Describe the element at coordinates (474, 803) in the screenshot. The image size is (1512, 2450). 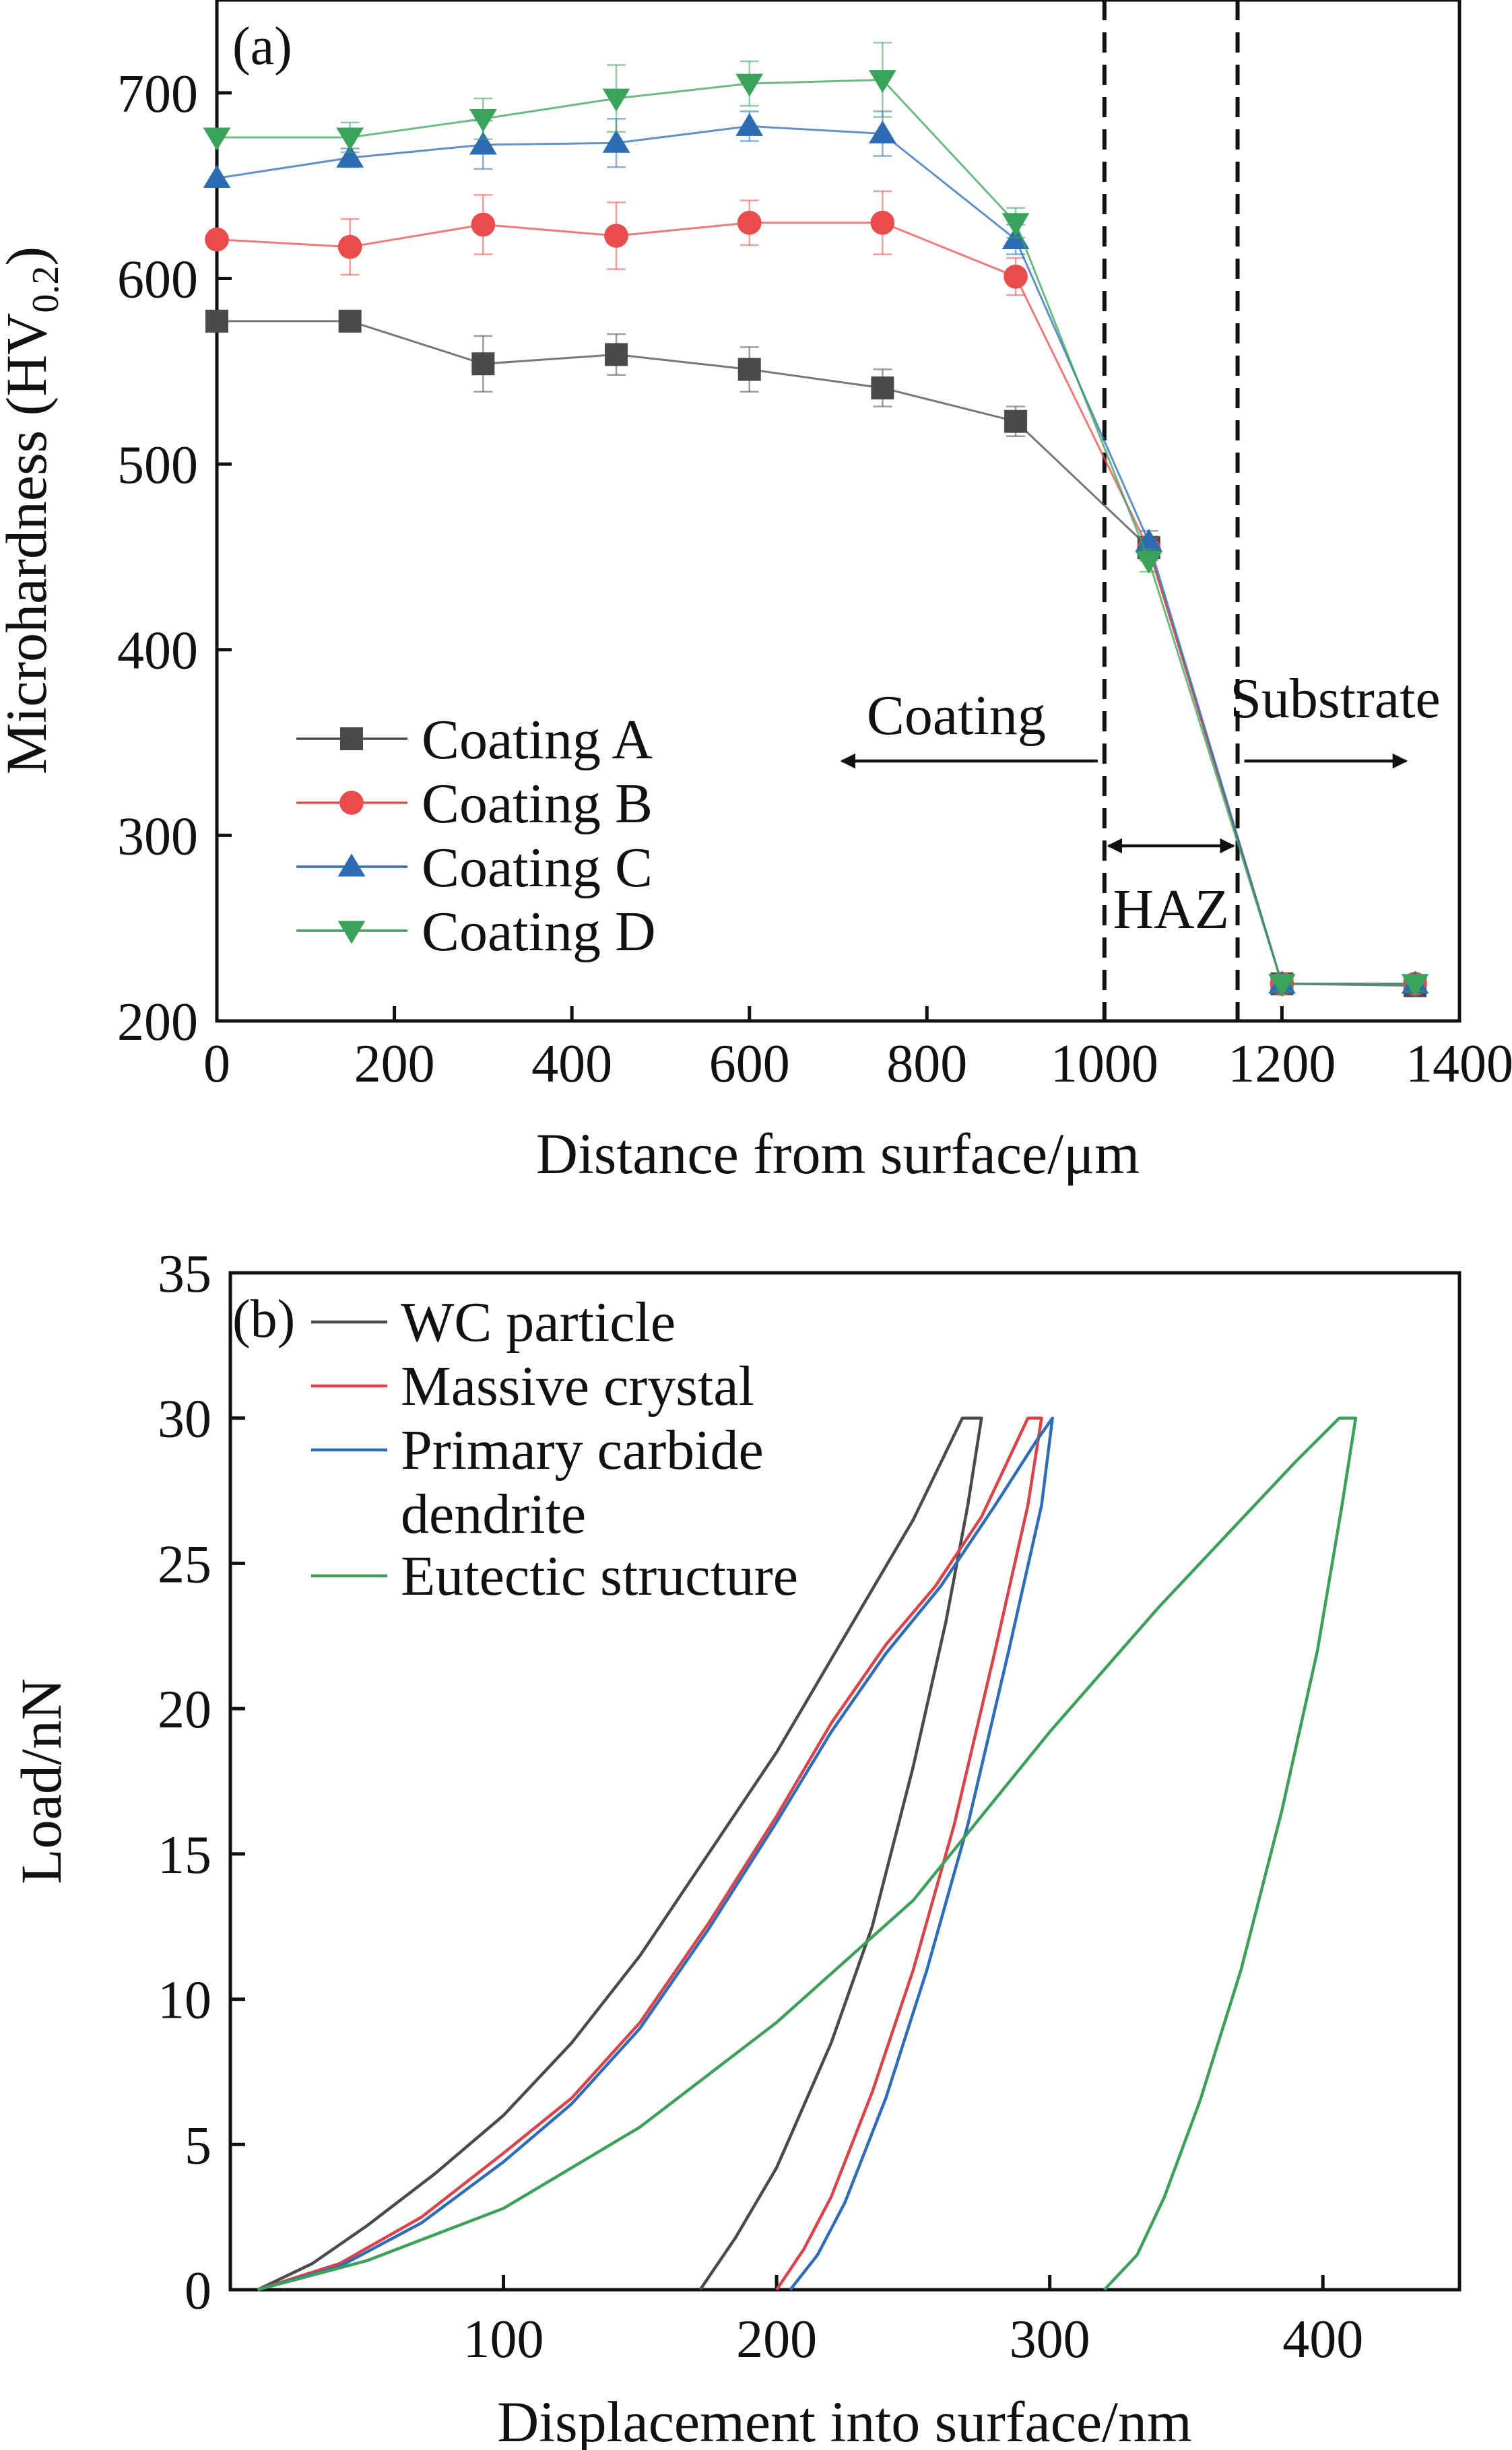
I see `legend-item-coating-b: Coating B` at that location.